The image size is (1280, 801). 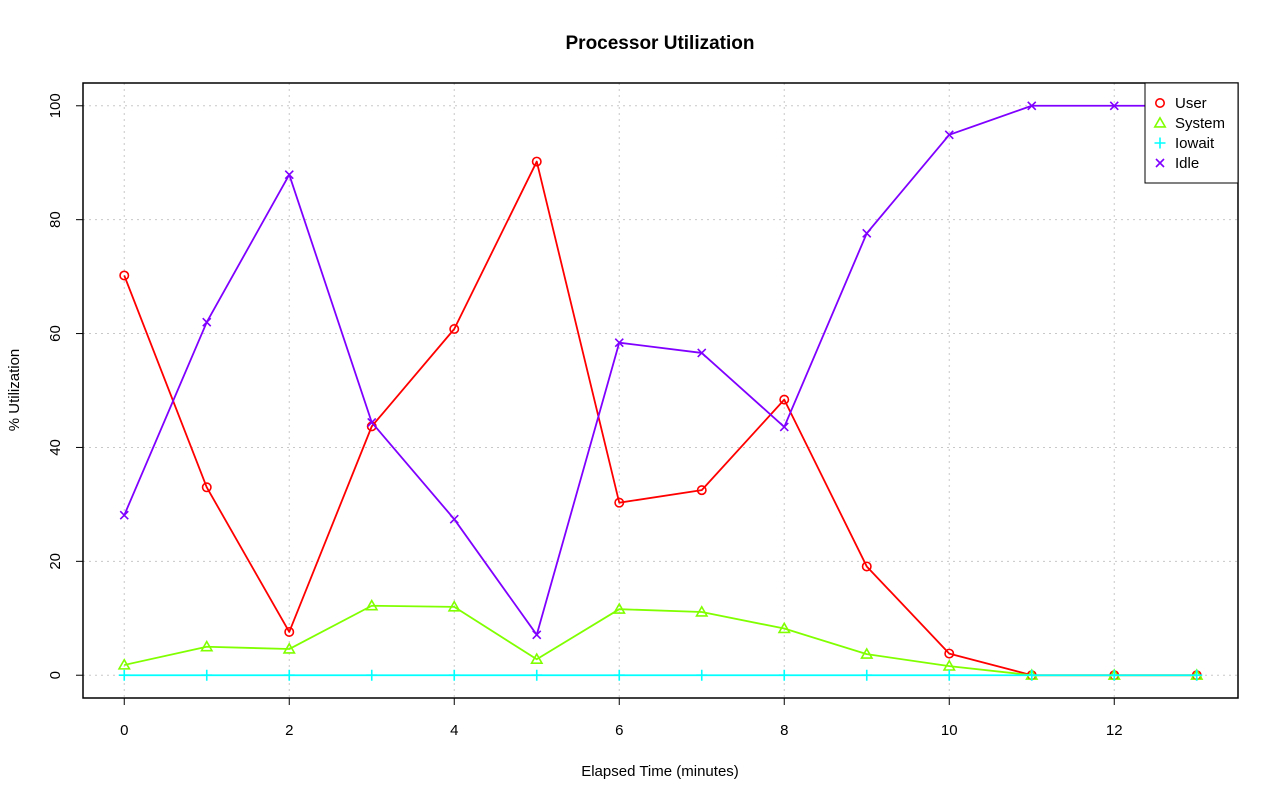 What do you see at coordinates (55, 561) in the screenshot?
I see `y-tick-label: 20` at bounding box center [55, 561].